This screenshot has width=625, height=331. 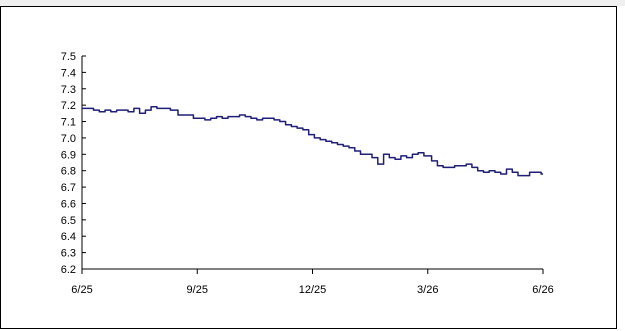 What do you see at coordinates (68, 270) in the screenshot?
I see `y-tick-label: 6.2` at bounding box center [68, 270].